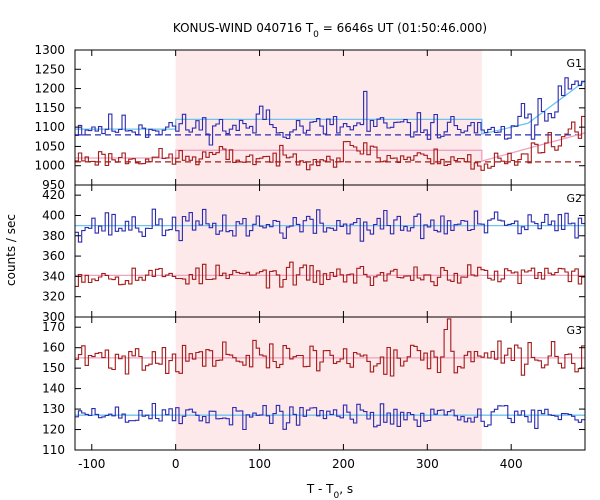 Image resolution: width=600 pixels, height=500 pixels. What do you see at coordinates (574, 63) in the screenshot?
I see `panel-label: G1` at bounding box center [574, 63].